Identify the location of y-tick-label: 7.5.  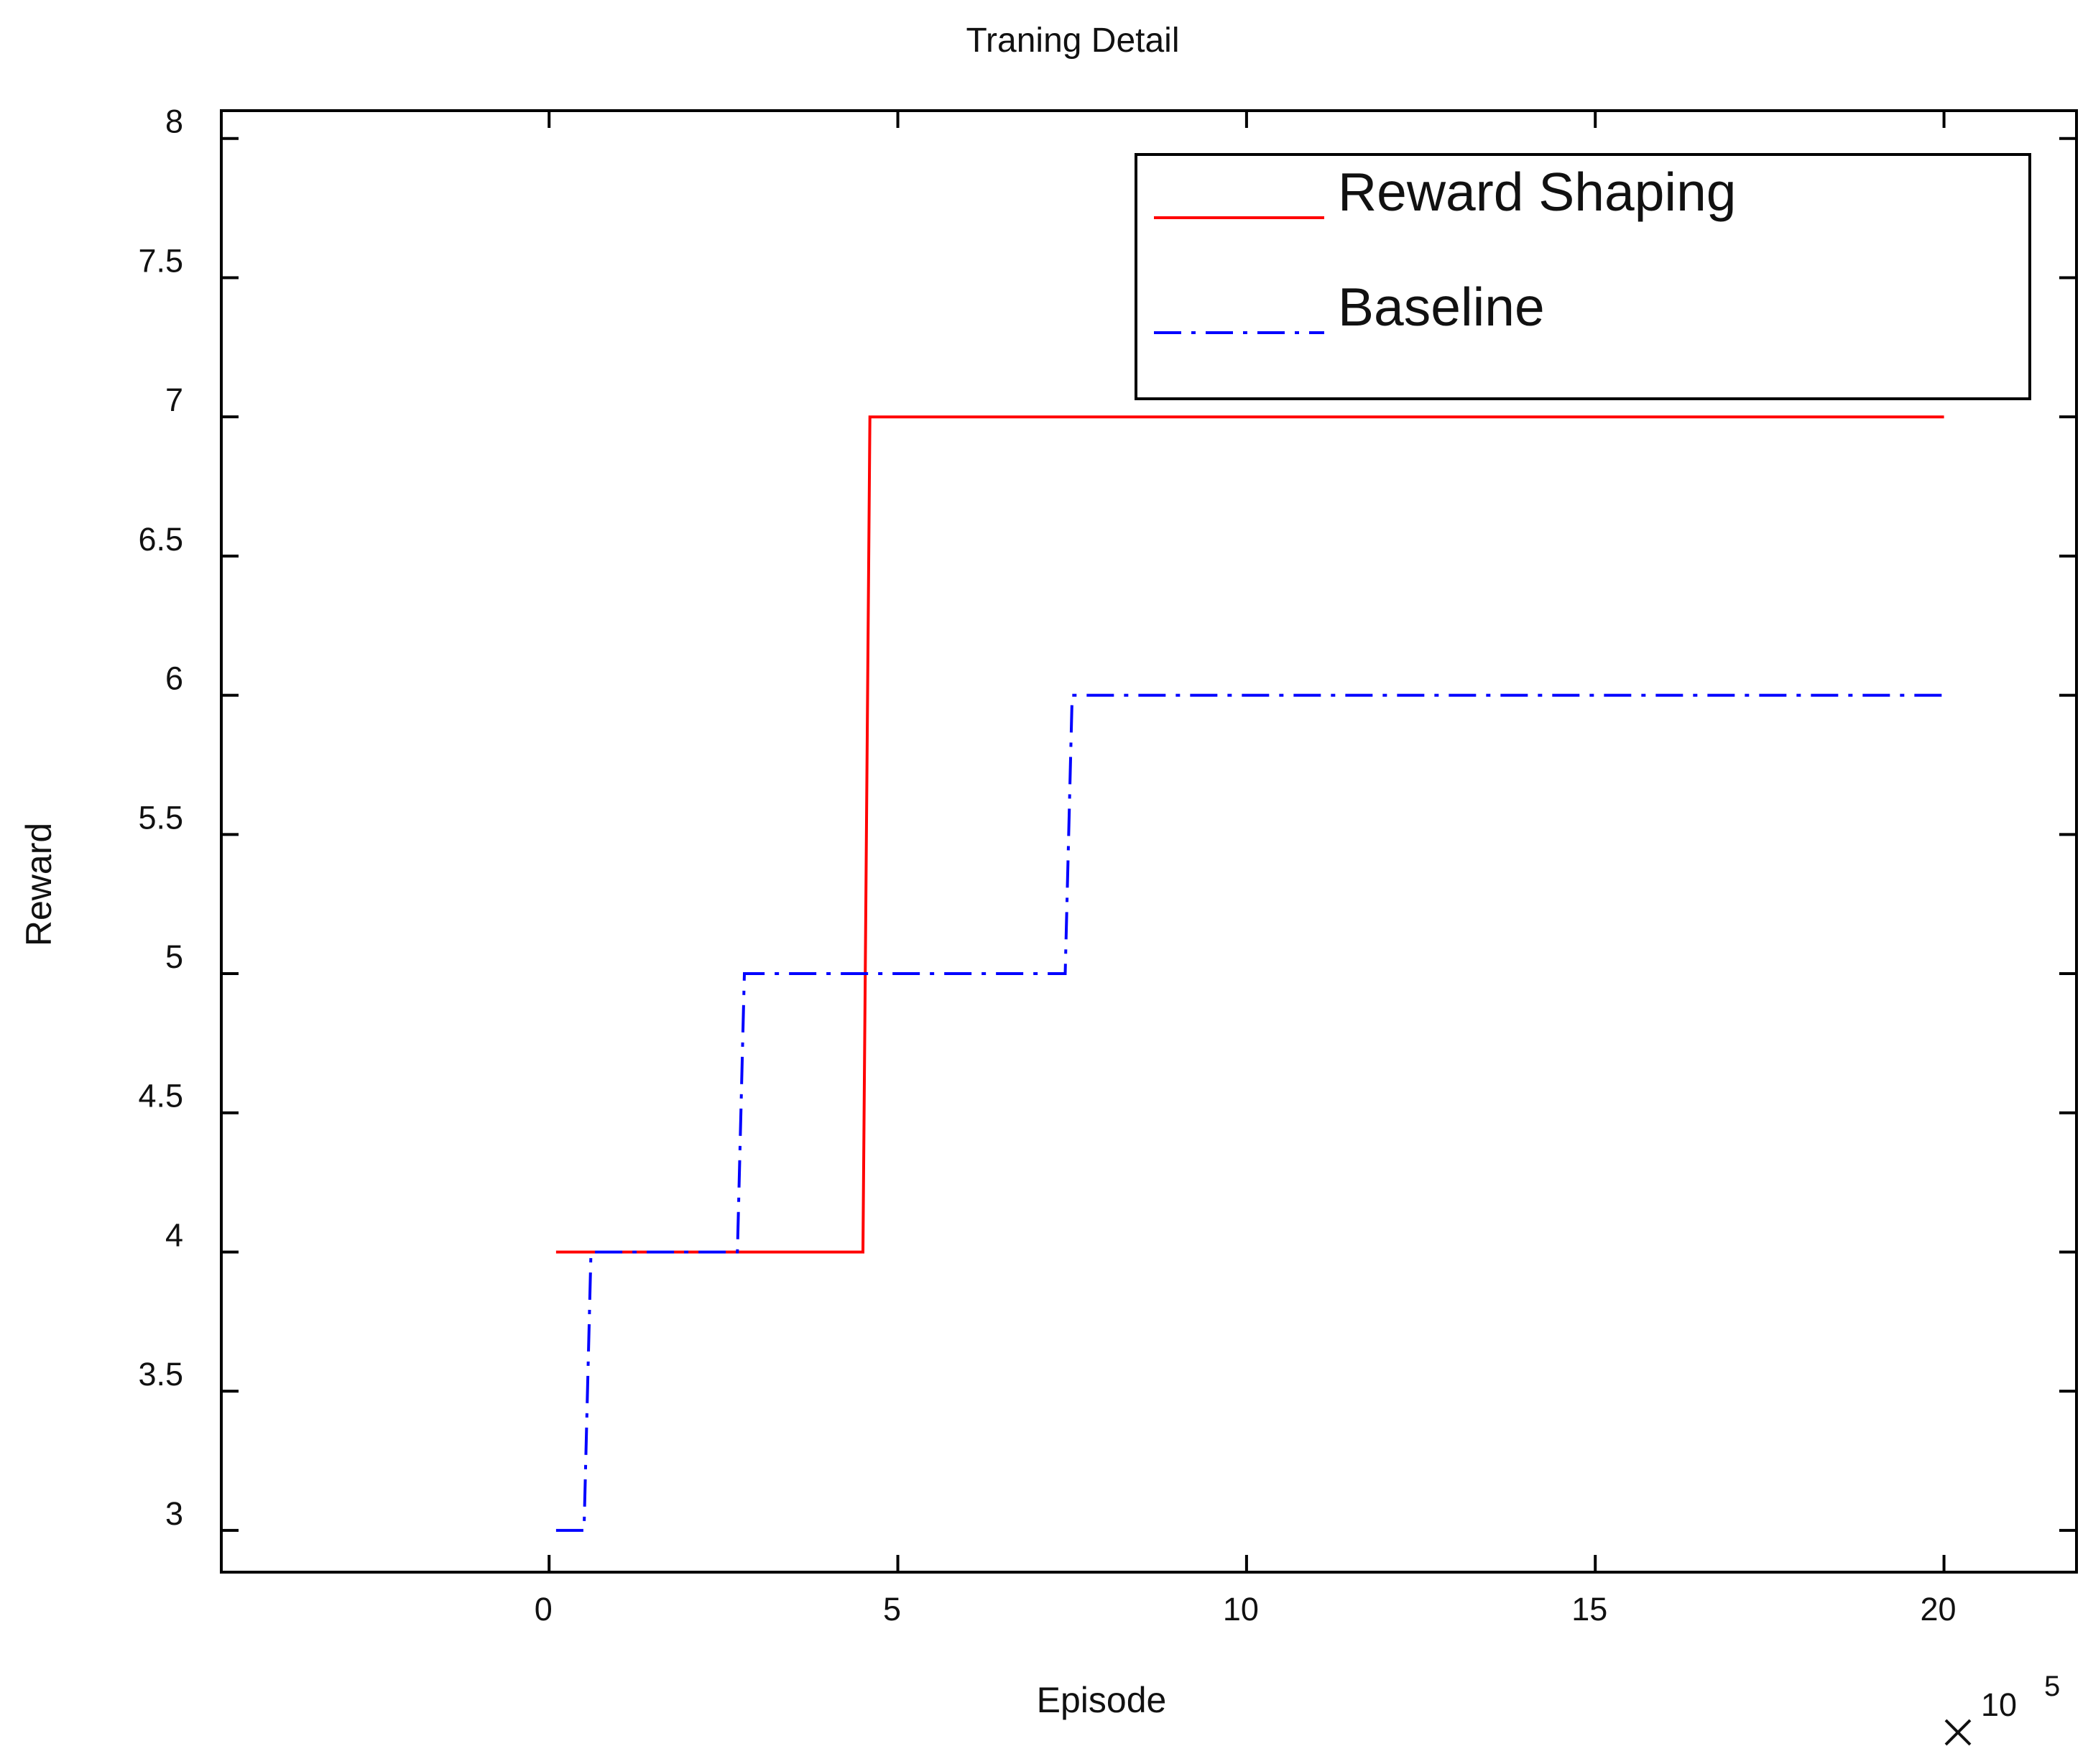
(160, 260).